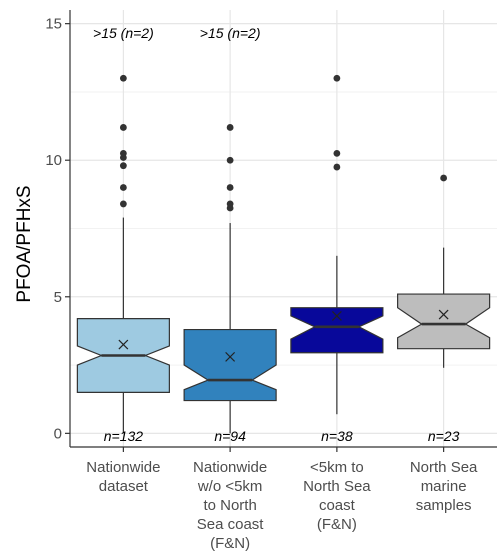  I want to click on x-tick-label: Nationwide dataset, so click(123, 477).